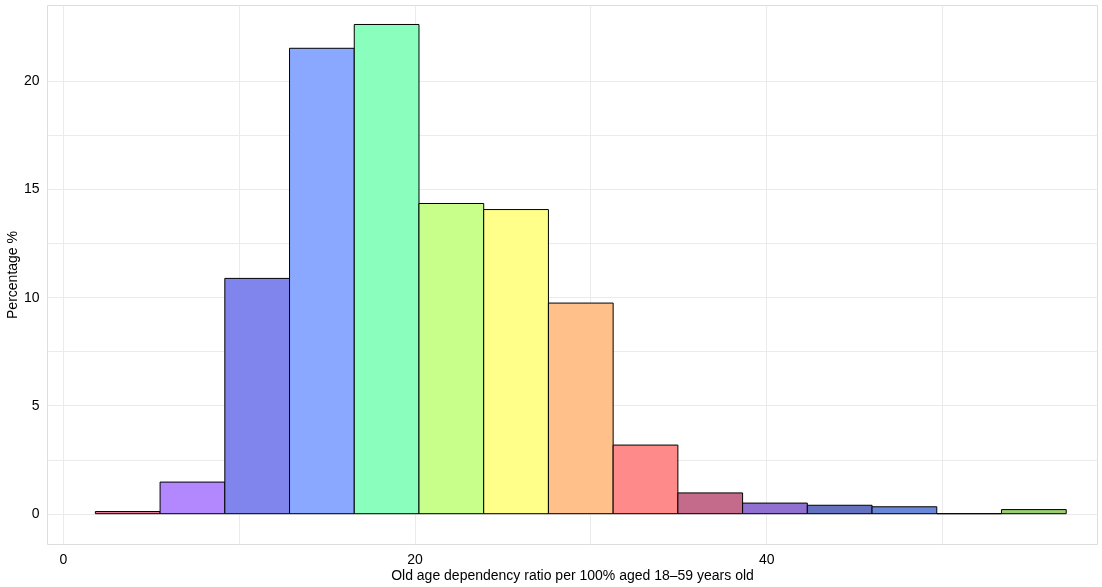 The height and width of the screenshot is (587, 1102). I want to click on y-tick-label: 0, so click(35, 513).